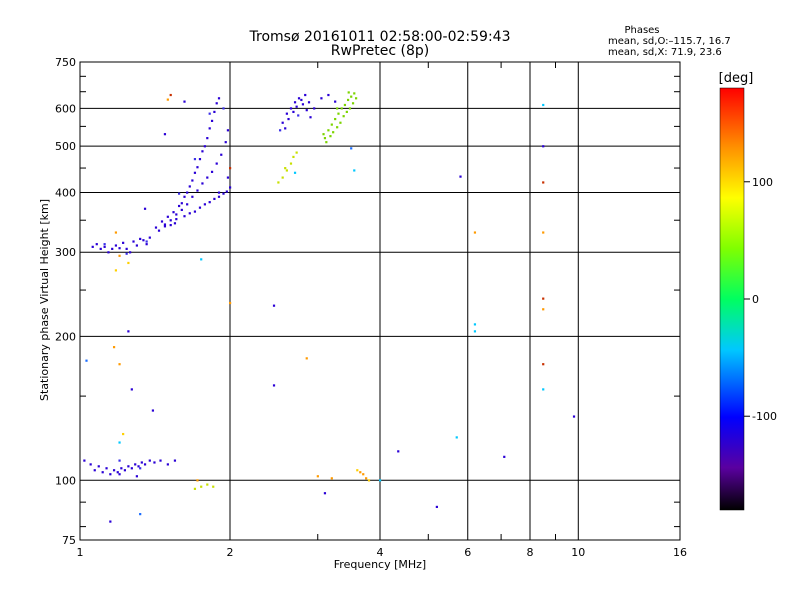 The width and height of the screenshot is (800, 600). I want to click on colorbar-ticks: 100 0 -100, so click(760, 299).